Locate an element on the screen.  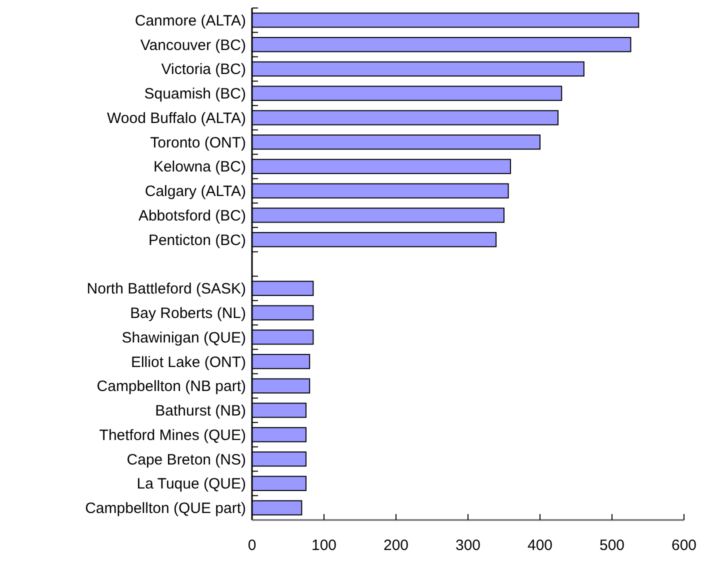
y-tick-label: Squamish (BC) is located at coordinates (195, 94).